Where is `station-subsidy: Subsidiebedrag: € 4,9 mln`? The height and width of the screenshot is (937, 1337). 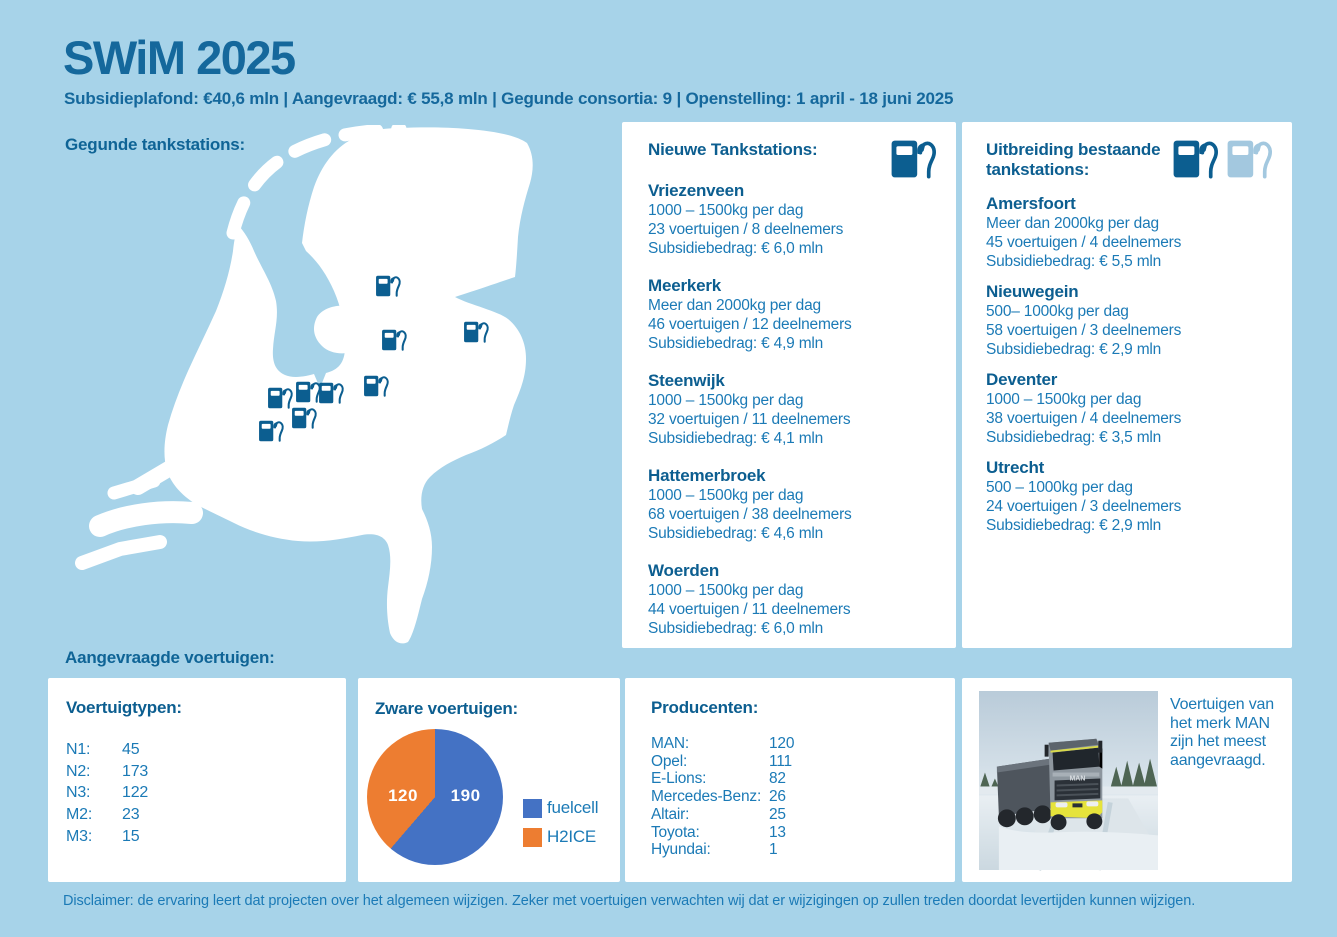 station-subsidy: Subsidiebedrag: € 4,9 mln is located at coordinates (736, 343).